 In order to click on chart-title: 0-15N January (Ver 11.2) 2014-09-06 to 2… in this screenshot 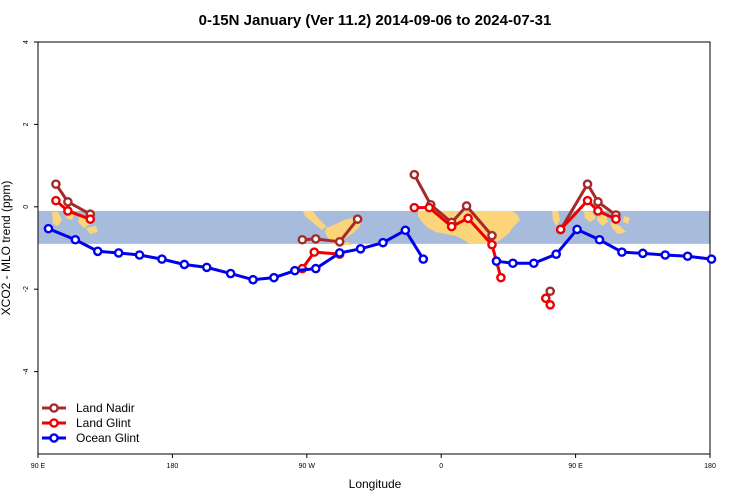, I will do `click(375, 20)`.